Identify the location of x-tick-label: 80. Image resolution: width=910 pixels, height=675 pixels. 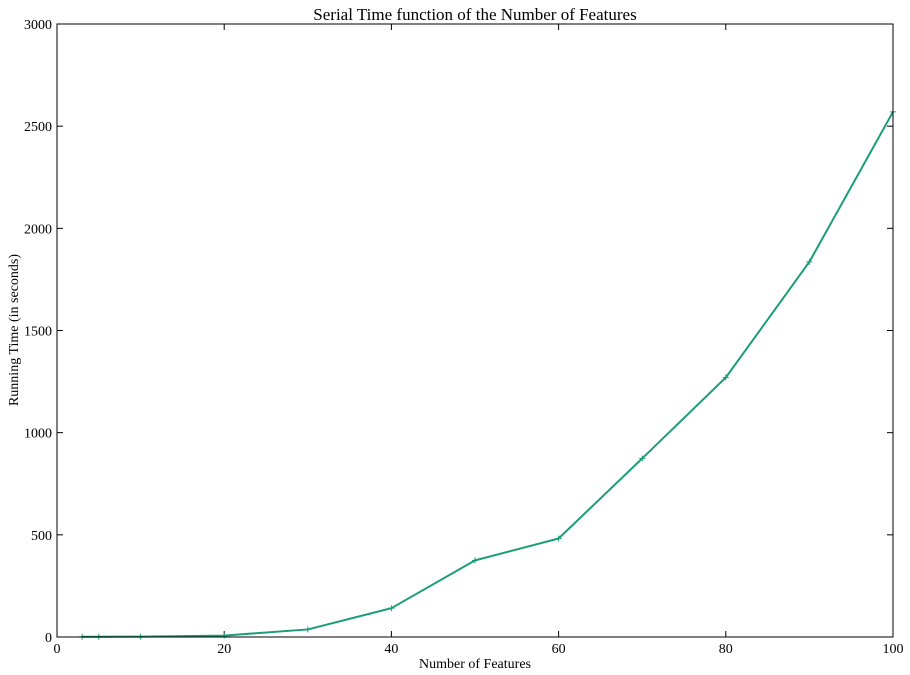
(726, 649).